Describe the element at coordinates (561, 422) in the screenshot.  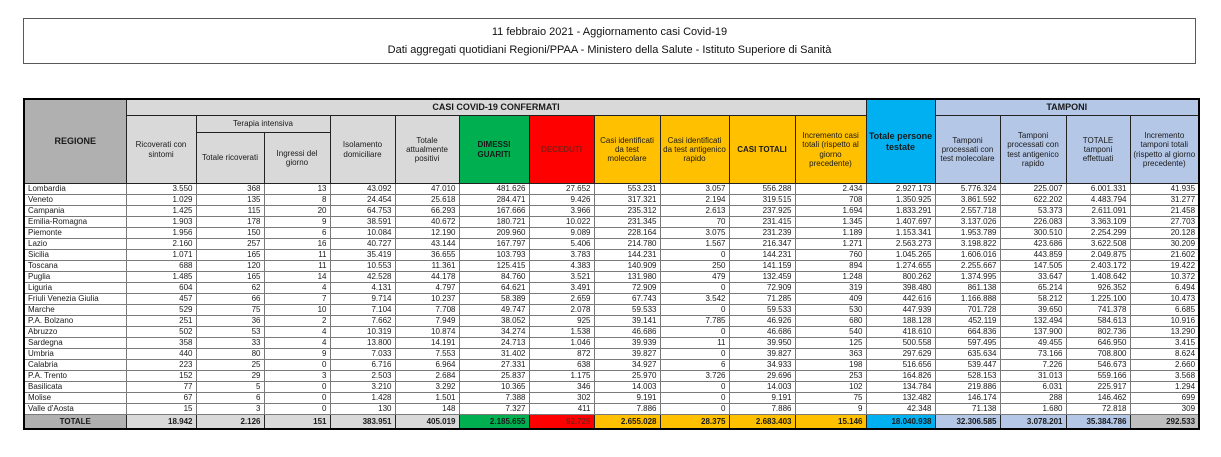
I see `total-value-cell: 92.729` at that location.